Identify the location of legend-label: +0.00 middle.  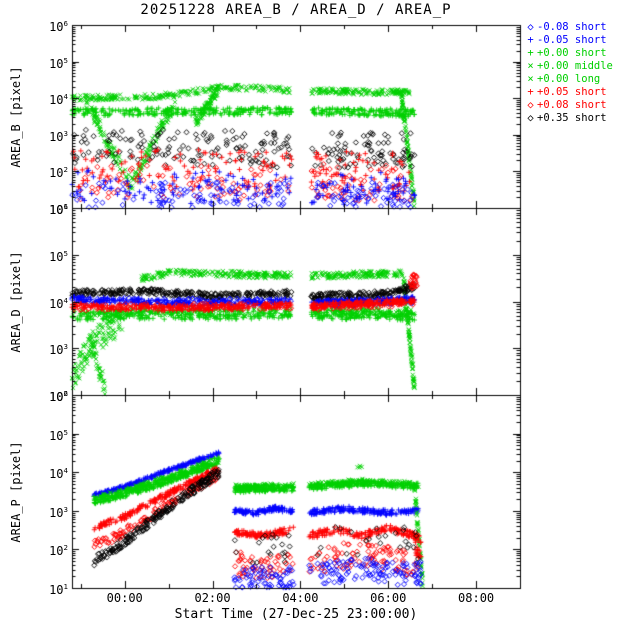
(575, 66).